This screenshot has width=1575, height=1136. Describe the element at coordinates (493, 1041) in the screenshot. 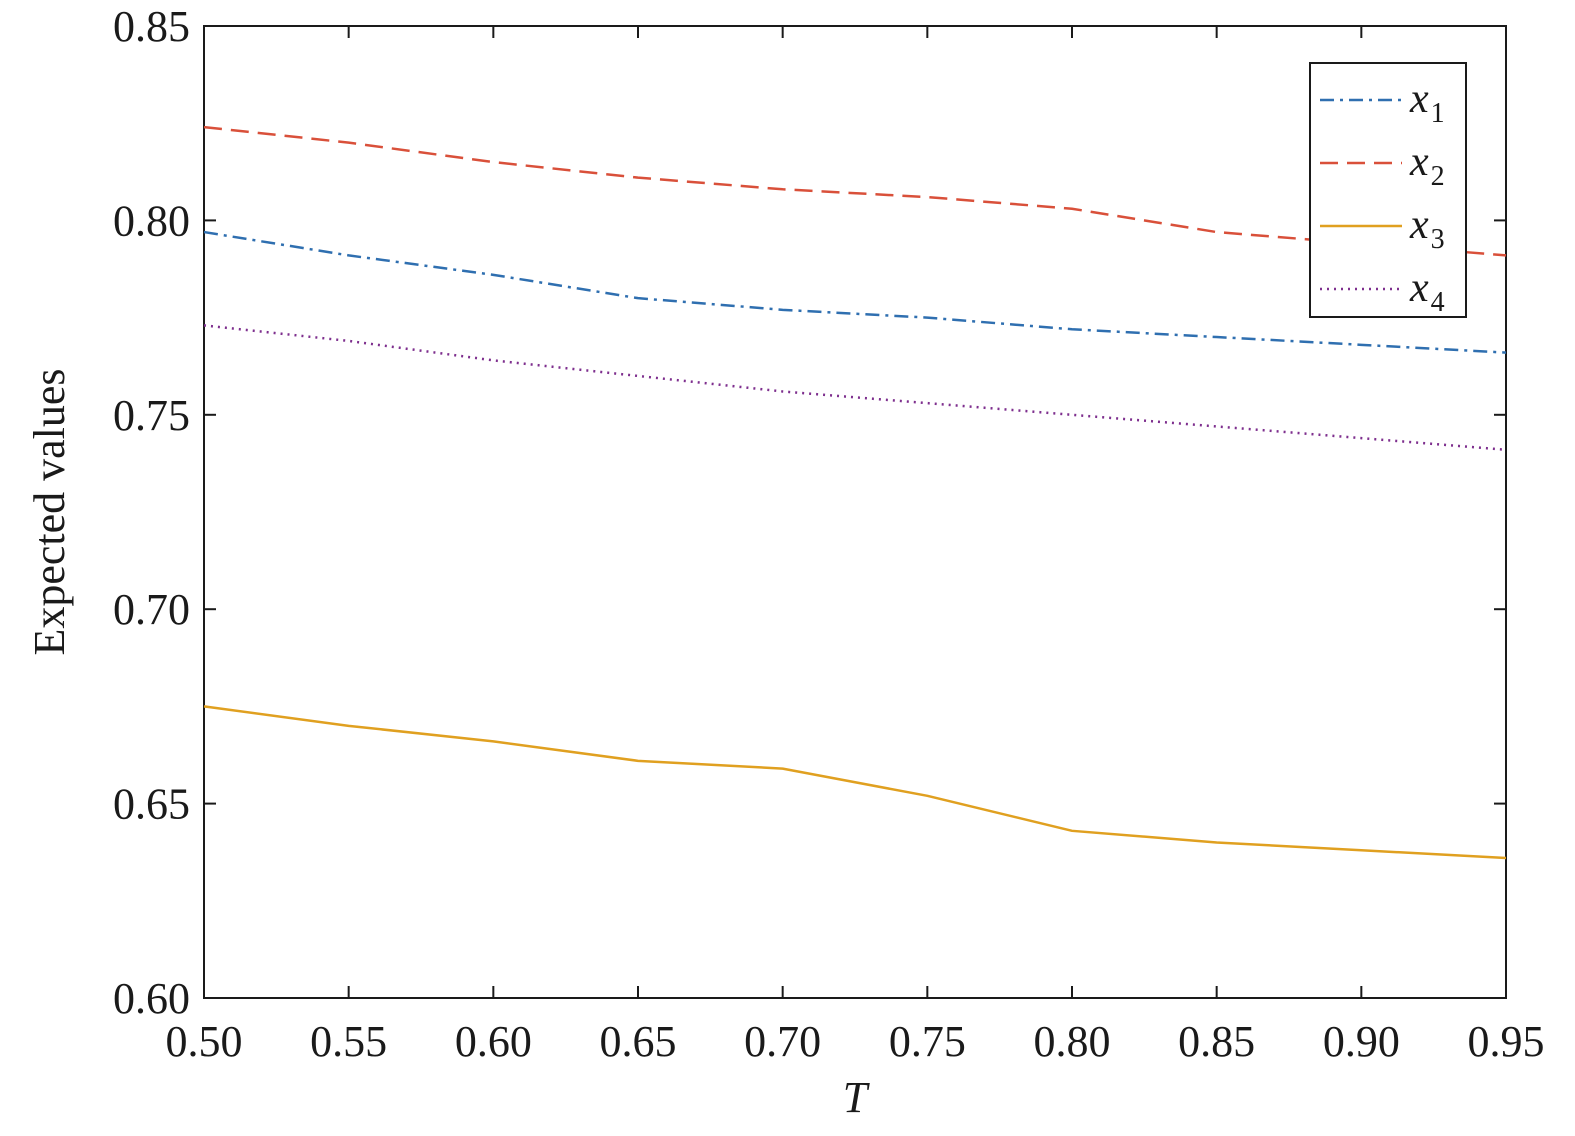

I see `x-tick-label: 0.60` at that location.